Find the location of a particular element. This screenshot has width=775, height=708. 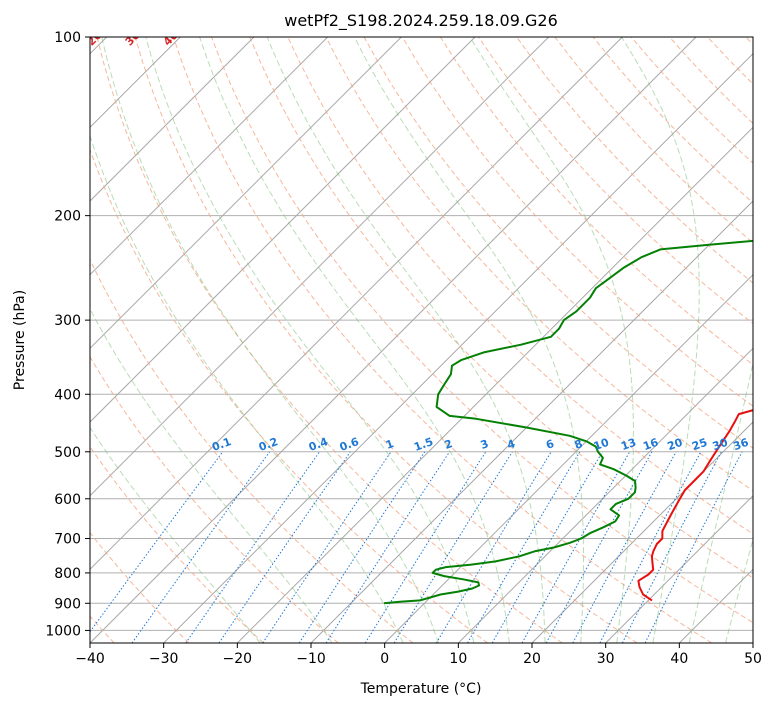

mixing-ratio-label: 0.6 is located at coordinates (349, 444).